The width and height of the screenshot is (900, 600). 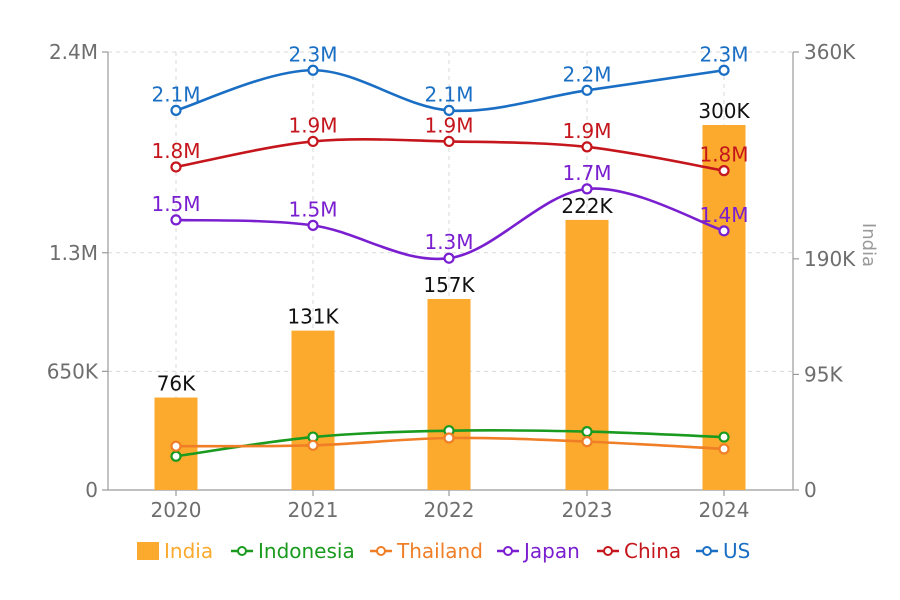 I want to click on legend-label: Japan, so click(x=551, y=551).